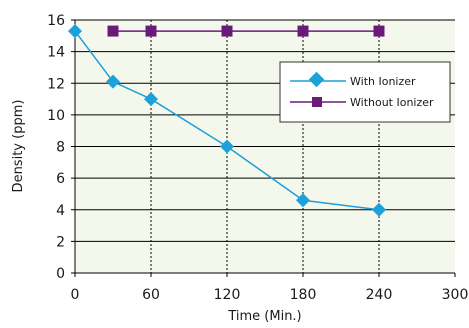  I want to click on x-axis-title: Time (Min.), so click(264, 316).